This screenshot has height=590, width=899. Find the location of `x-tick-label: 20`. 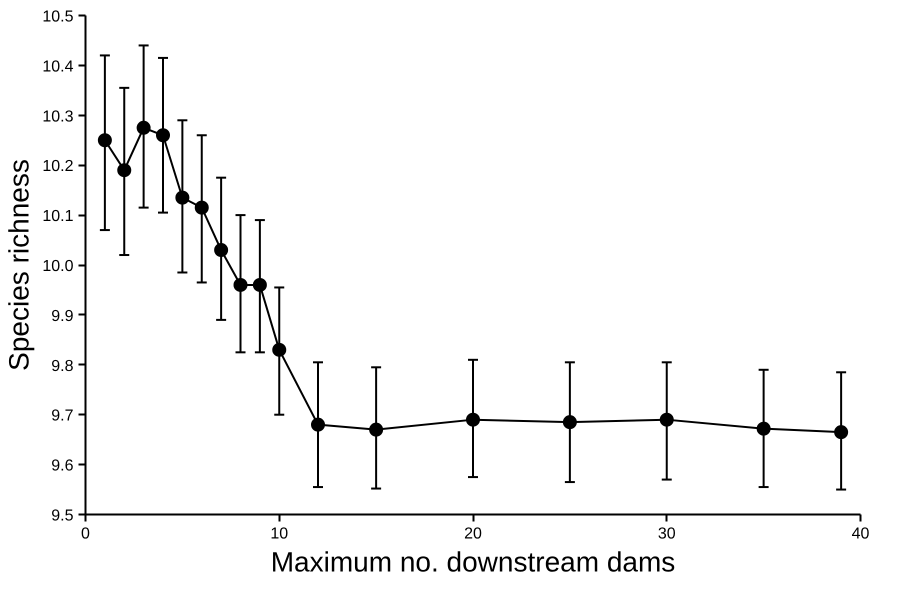

x-tick-label: 20 is located at coordinates (473, 534).